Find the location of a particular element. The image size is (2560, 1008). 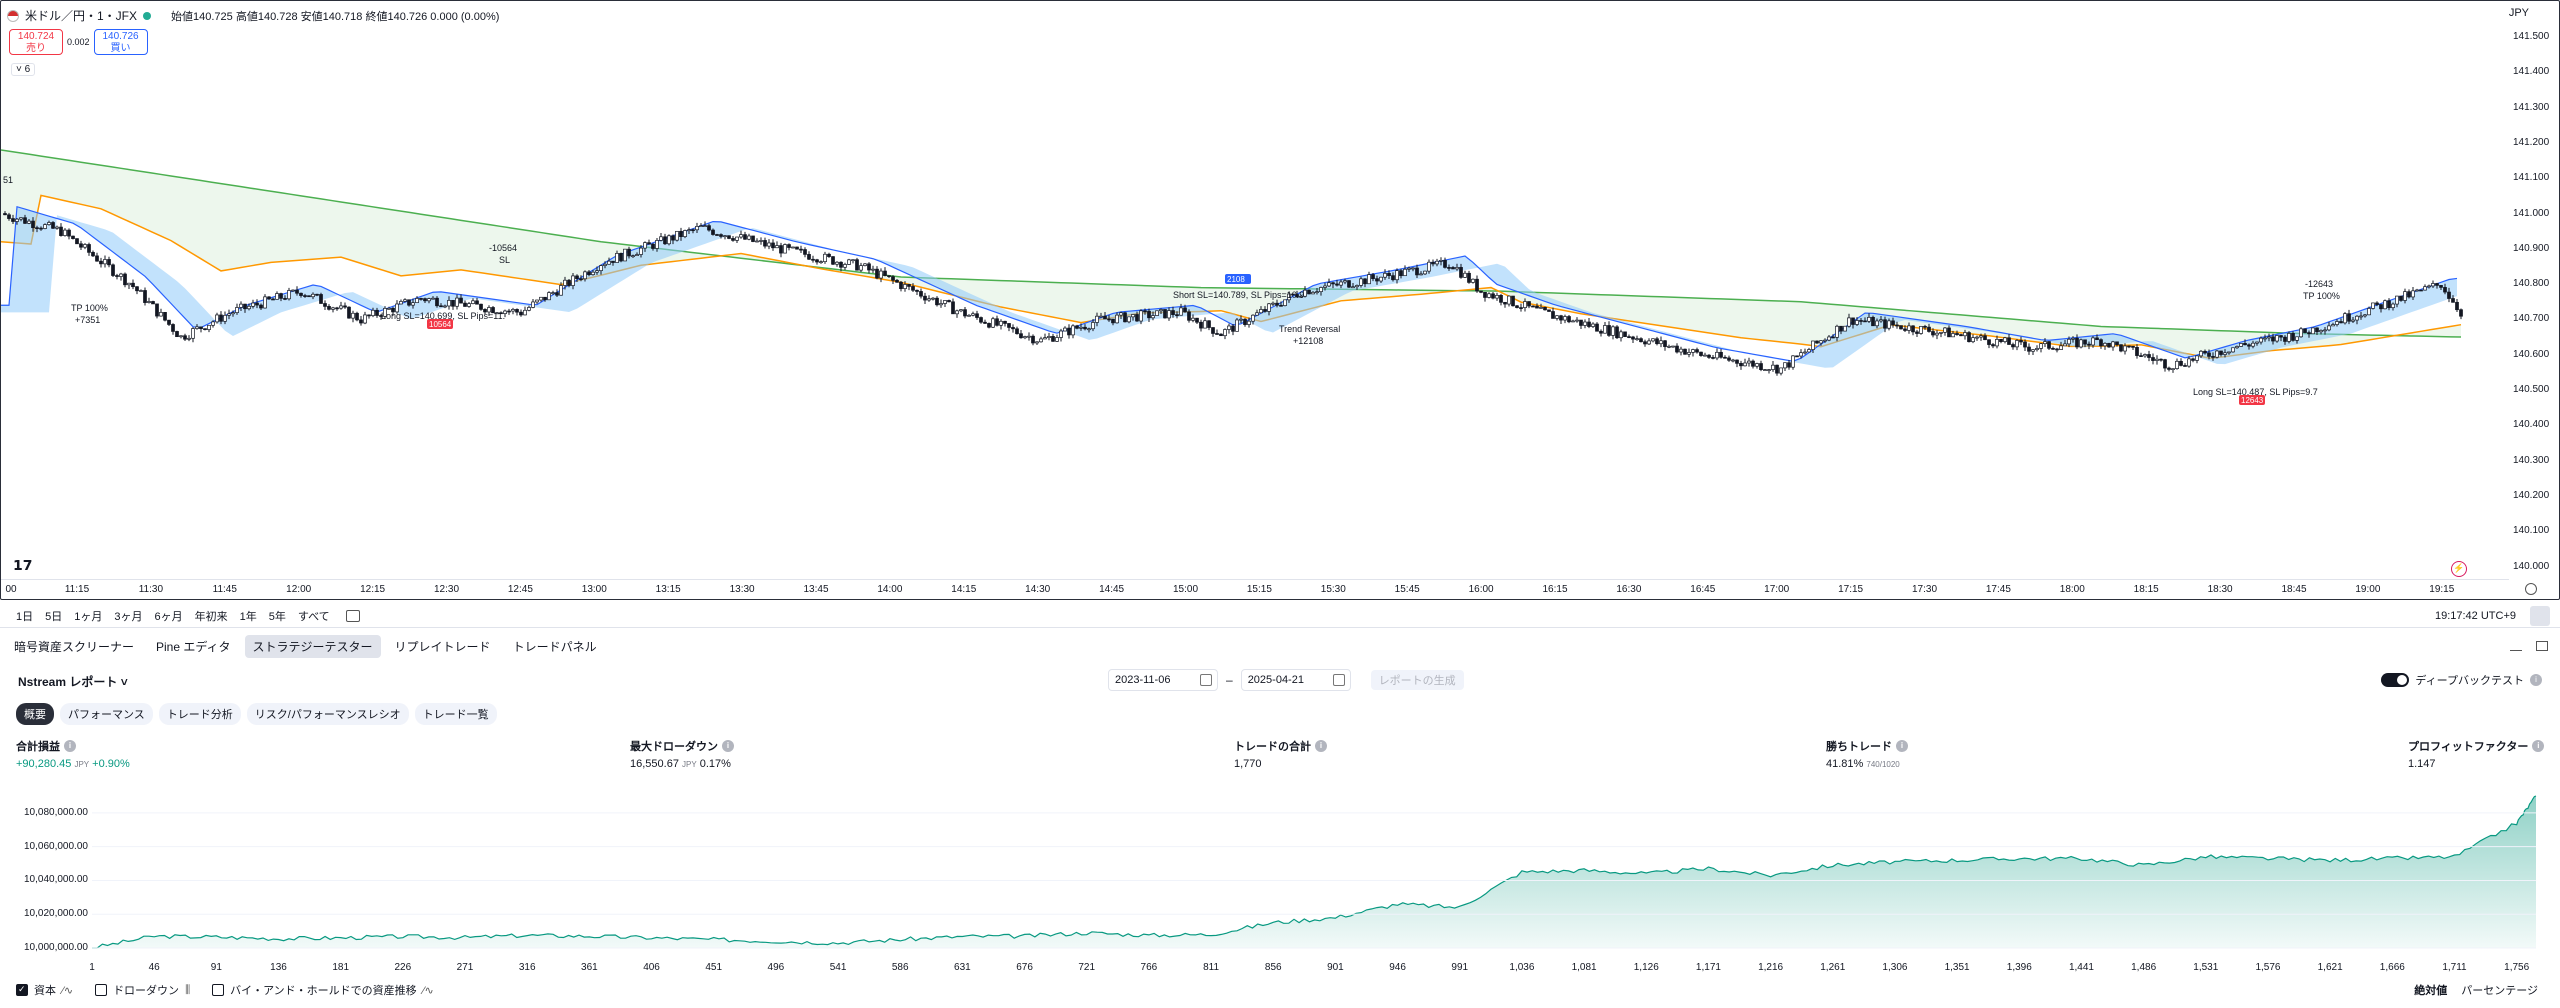

sell-button: 140.724 売り is located at coordinates (36, 42).